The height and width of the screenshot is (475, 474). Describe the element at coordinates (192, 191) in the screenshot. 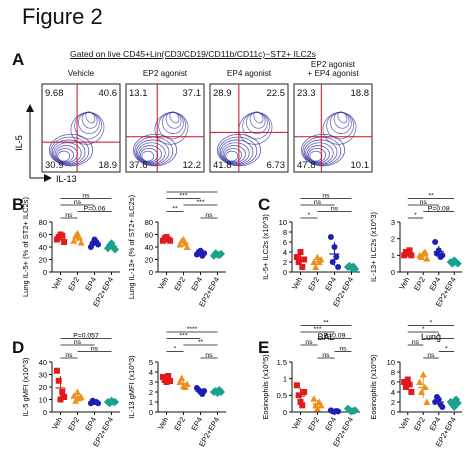

I see `significance-label: ****` at that location.